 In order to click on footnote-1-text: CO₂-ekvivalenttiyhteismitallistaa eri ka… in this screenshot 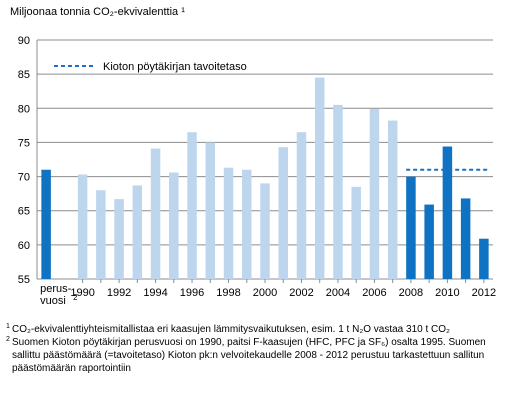, I will do `click(231, 329)`.